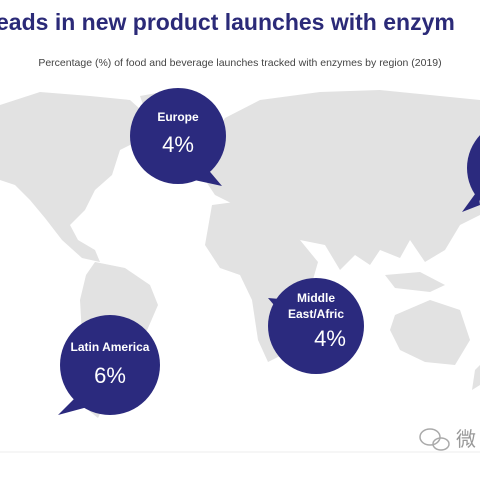  I want to click on region-bubble: Latin America 6%, so click(109, 365).